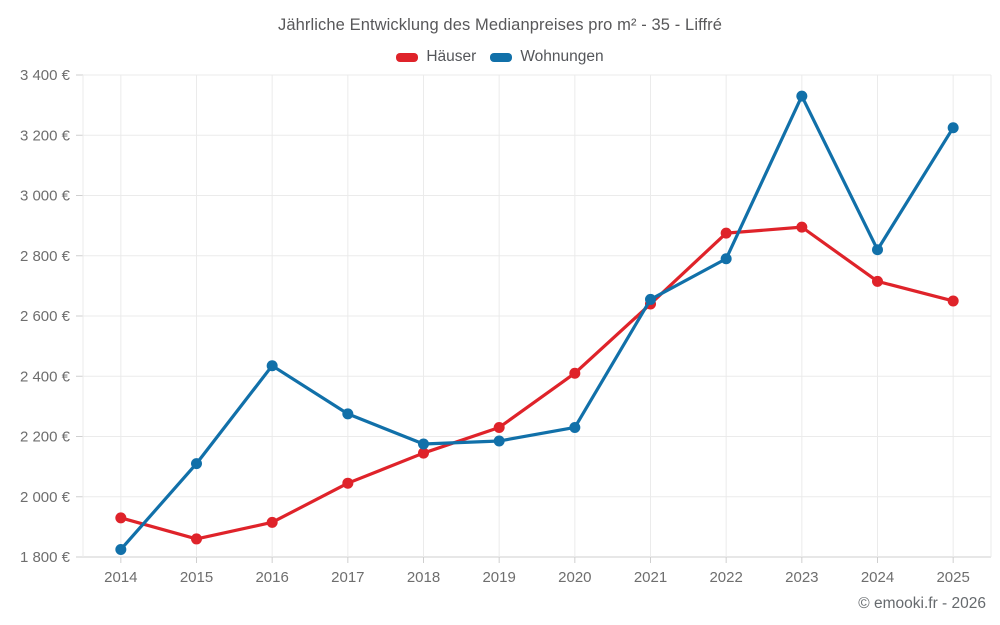 The height and width of the screenshot is (625, 1000). I want to click on data-point-wohnungen-2017, so click(348, 414).